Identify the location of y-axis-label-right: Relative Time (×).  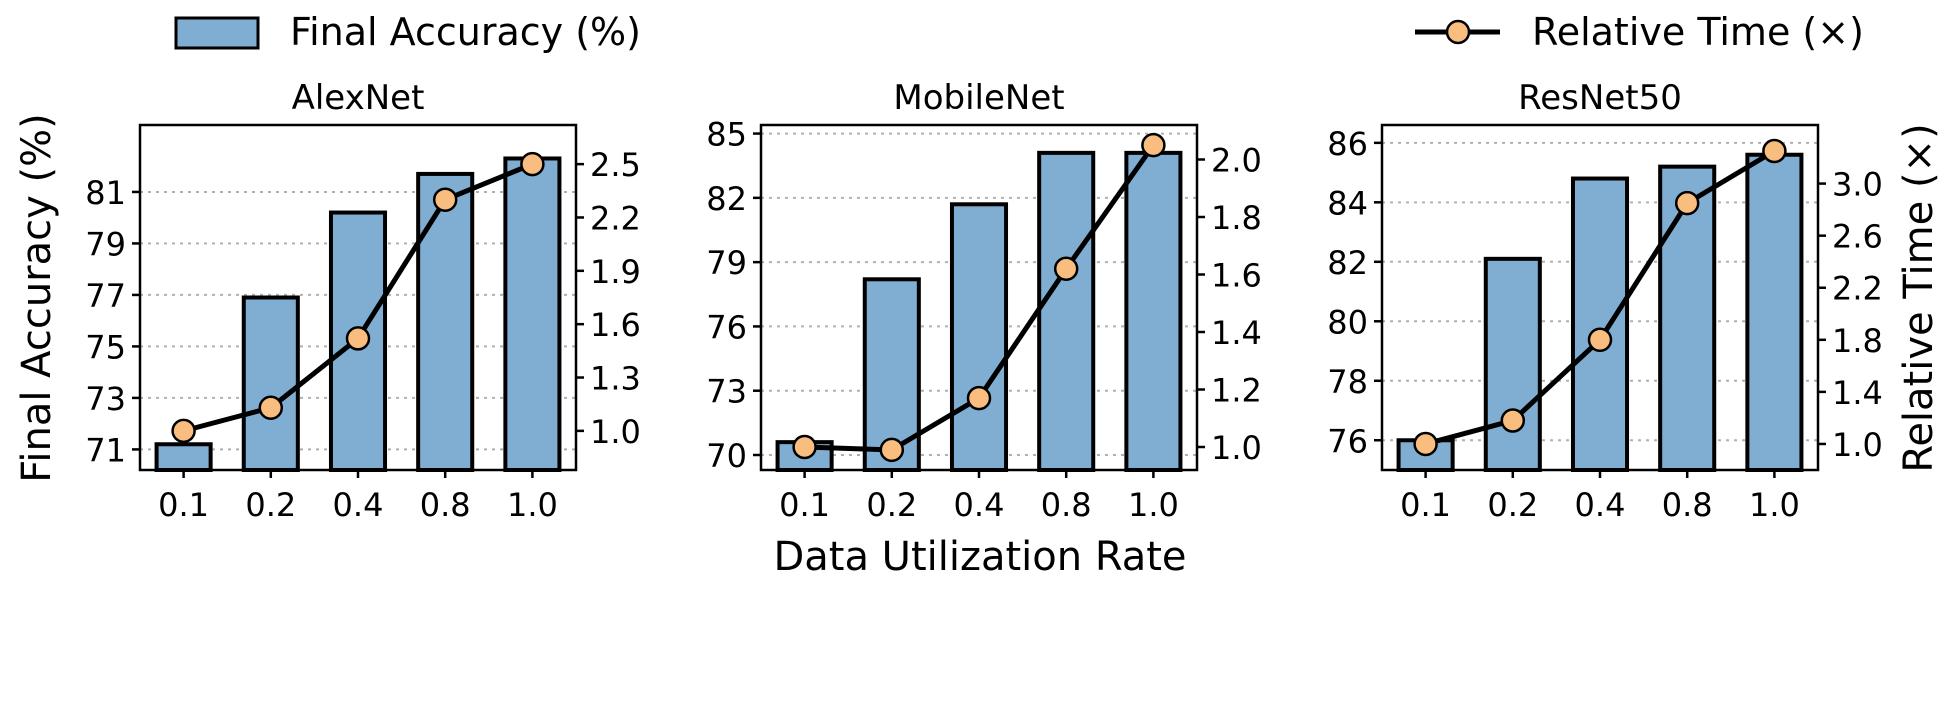
(1919, 297).